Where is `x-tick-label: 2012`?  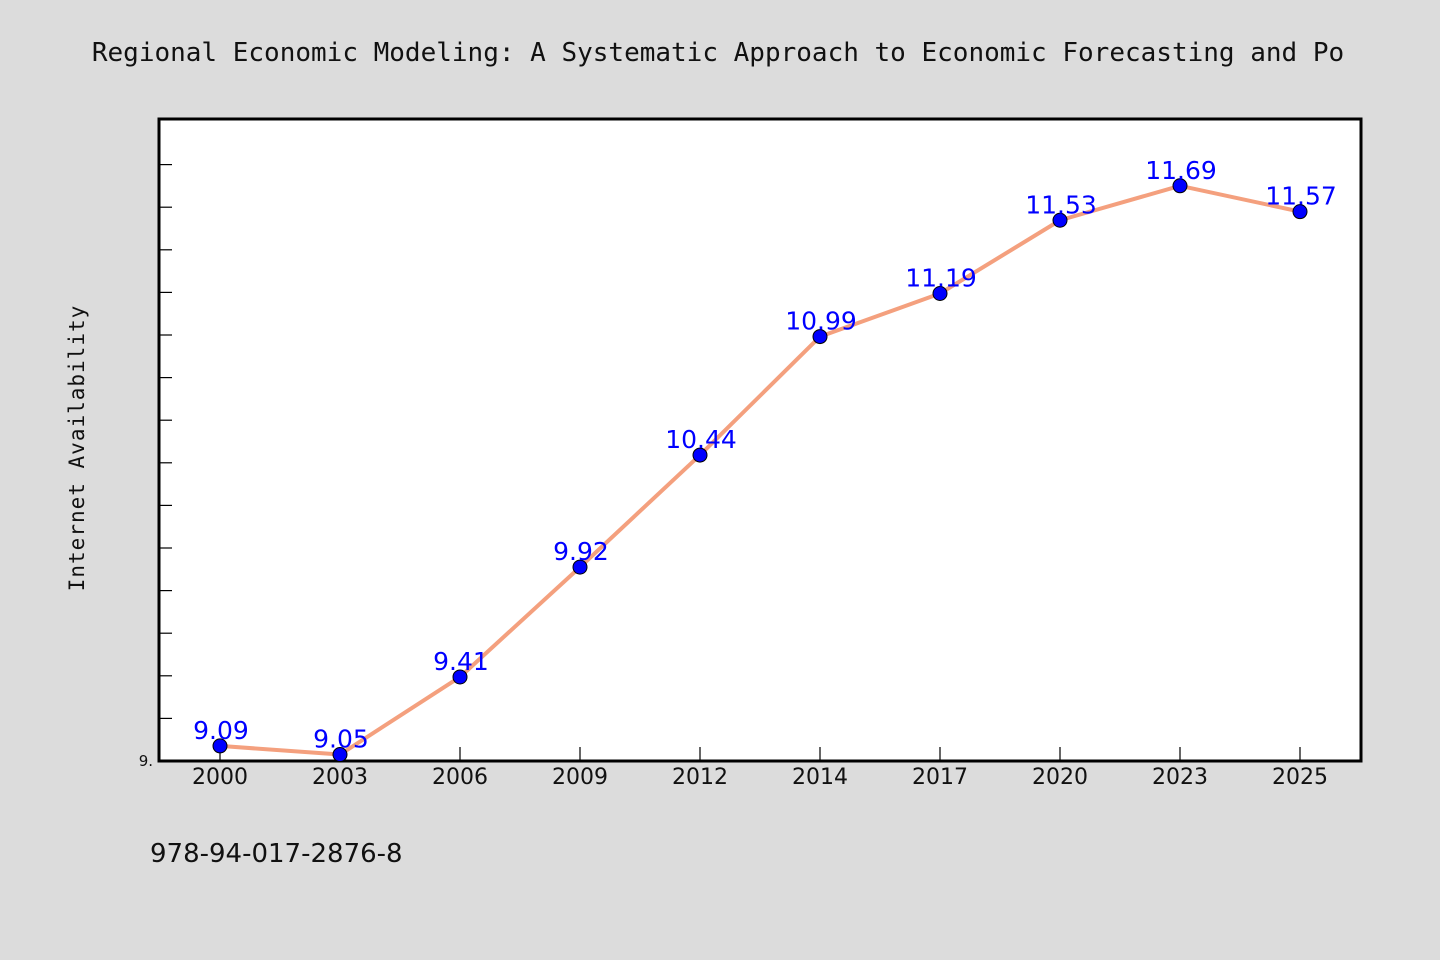
x-tick-label: 2012 is located at coordinates (700, 777).